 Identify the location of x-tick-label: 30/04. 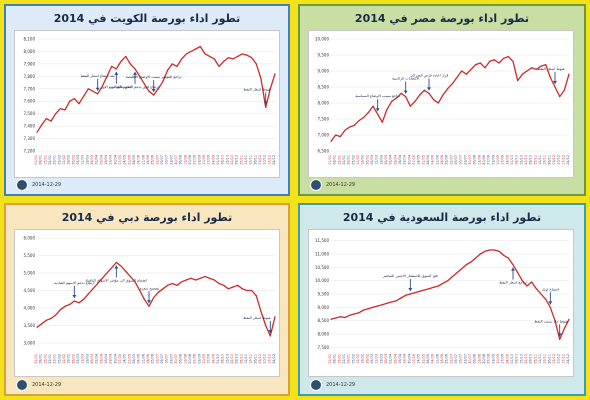
(409, 160).